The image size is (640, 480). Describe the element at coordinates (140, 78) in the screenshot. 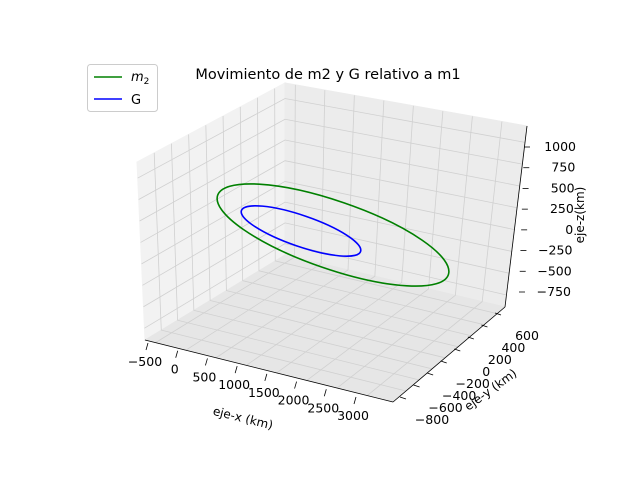

I see `legend-label-m2: m2` at that location.